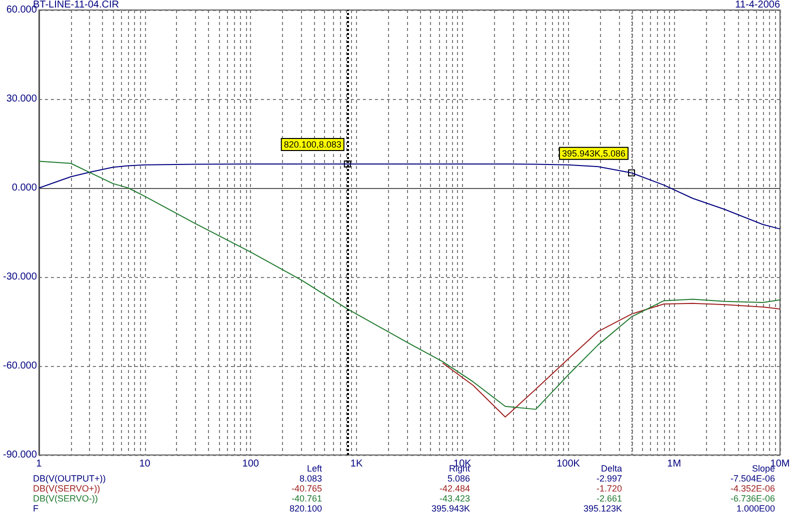 The height and width of the screenshot is (517, 800). What do you see at coordinates (757, 5) in the screenshot?
I see `chart-subtitle: 11-4-2006` at bounding box center [757, 5].